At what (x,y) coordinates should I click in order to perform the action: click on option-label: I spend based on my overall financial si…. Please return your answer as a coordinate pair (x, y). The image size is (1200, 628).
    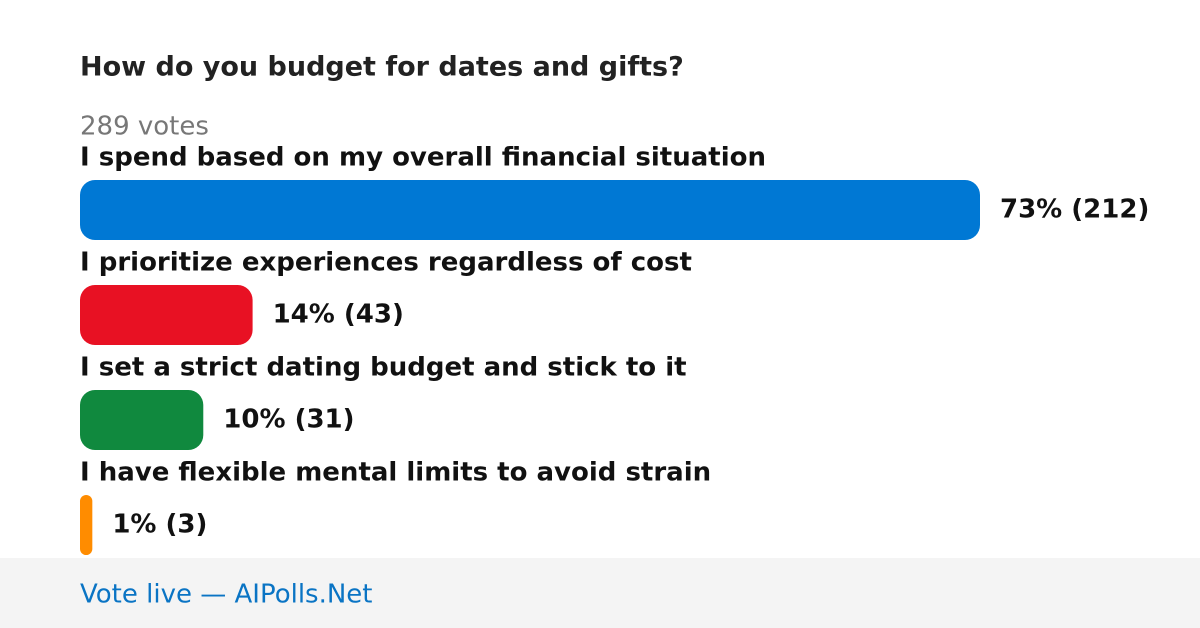
    Looking at the image, I should click on (423, 158).